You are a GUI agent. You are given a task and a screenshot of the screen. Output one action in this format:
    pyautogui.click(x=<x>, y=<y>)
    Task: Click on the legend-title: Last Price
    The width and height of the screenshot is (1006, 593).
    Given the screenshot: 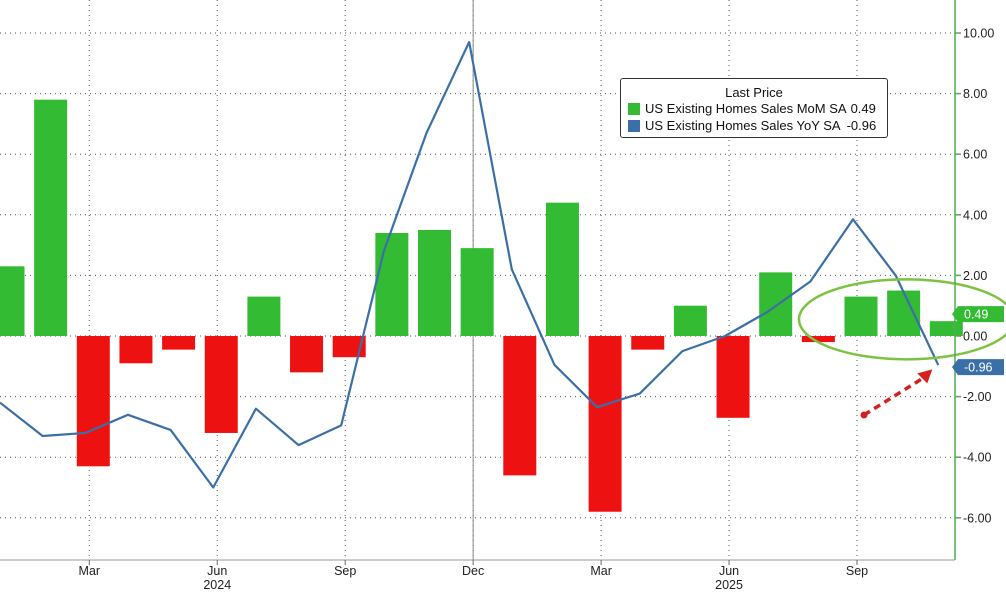 What is the action you would take?
    pyautogui.click(x=754, y=92)
    